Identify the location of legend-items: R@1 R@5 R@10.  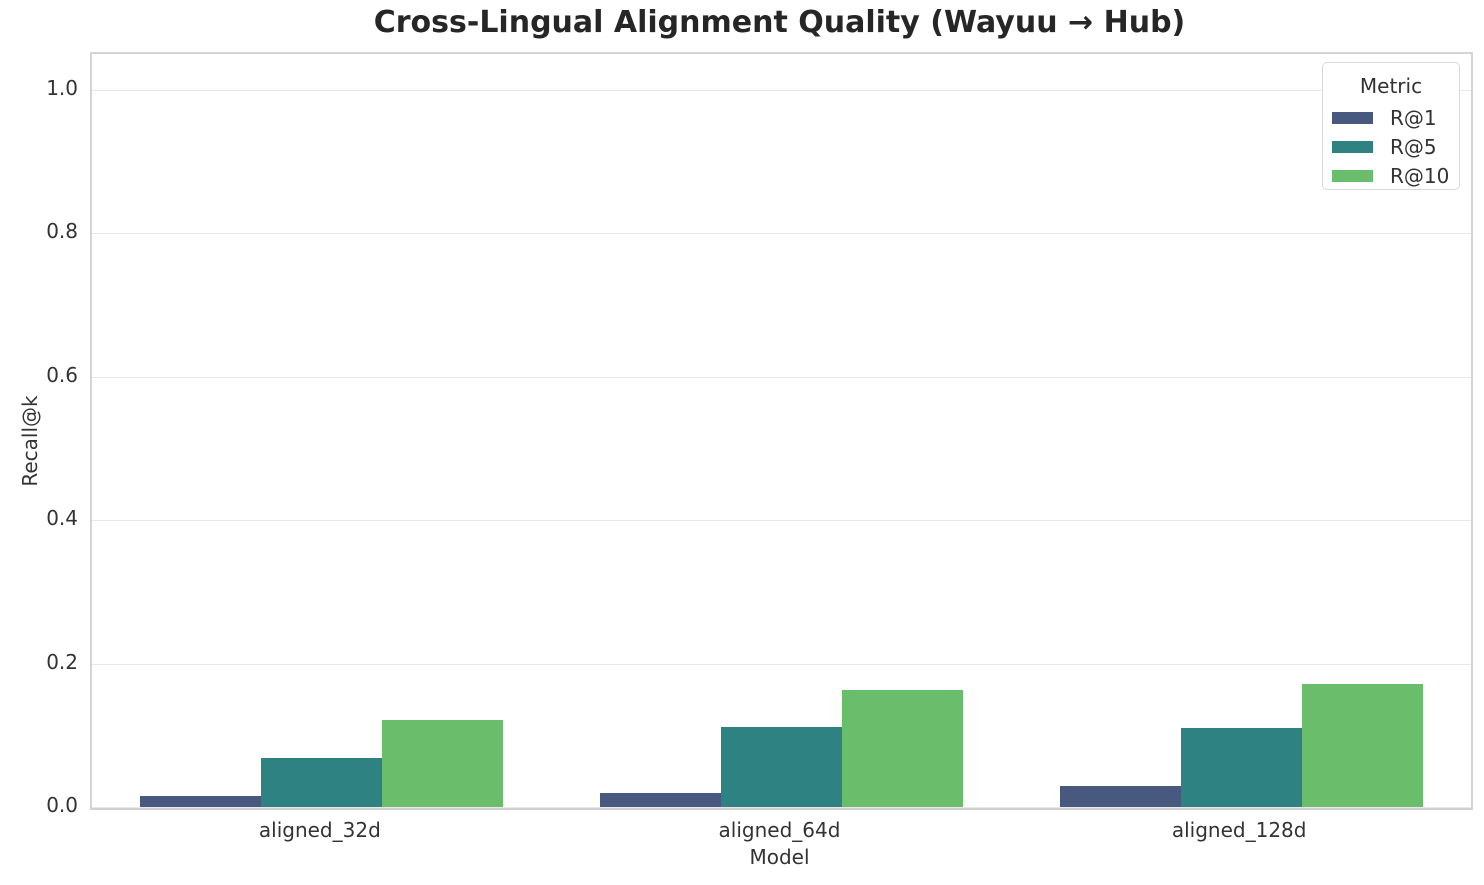
(1391, 146).